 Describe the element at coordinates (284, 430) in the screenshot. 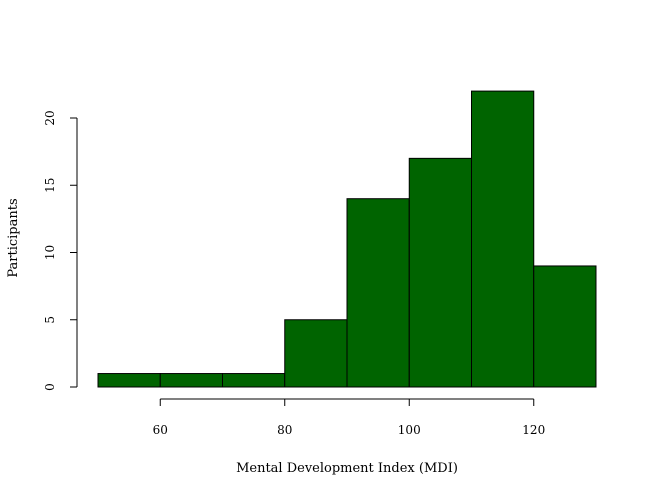

I see `x-tick-label: 80` at that location.